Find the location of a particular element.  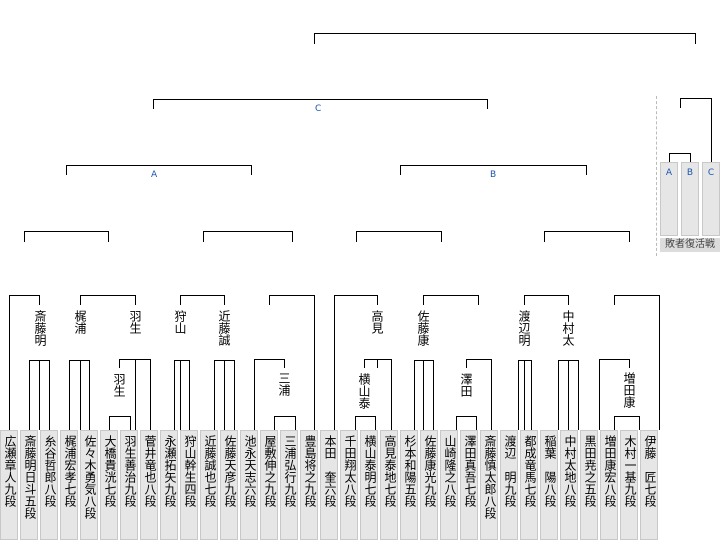

winner-label: 澤田 is located at coordinates (466, 385).